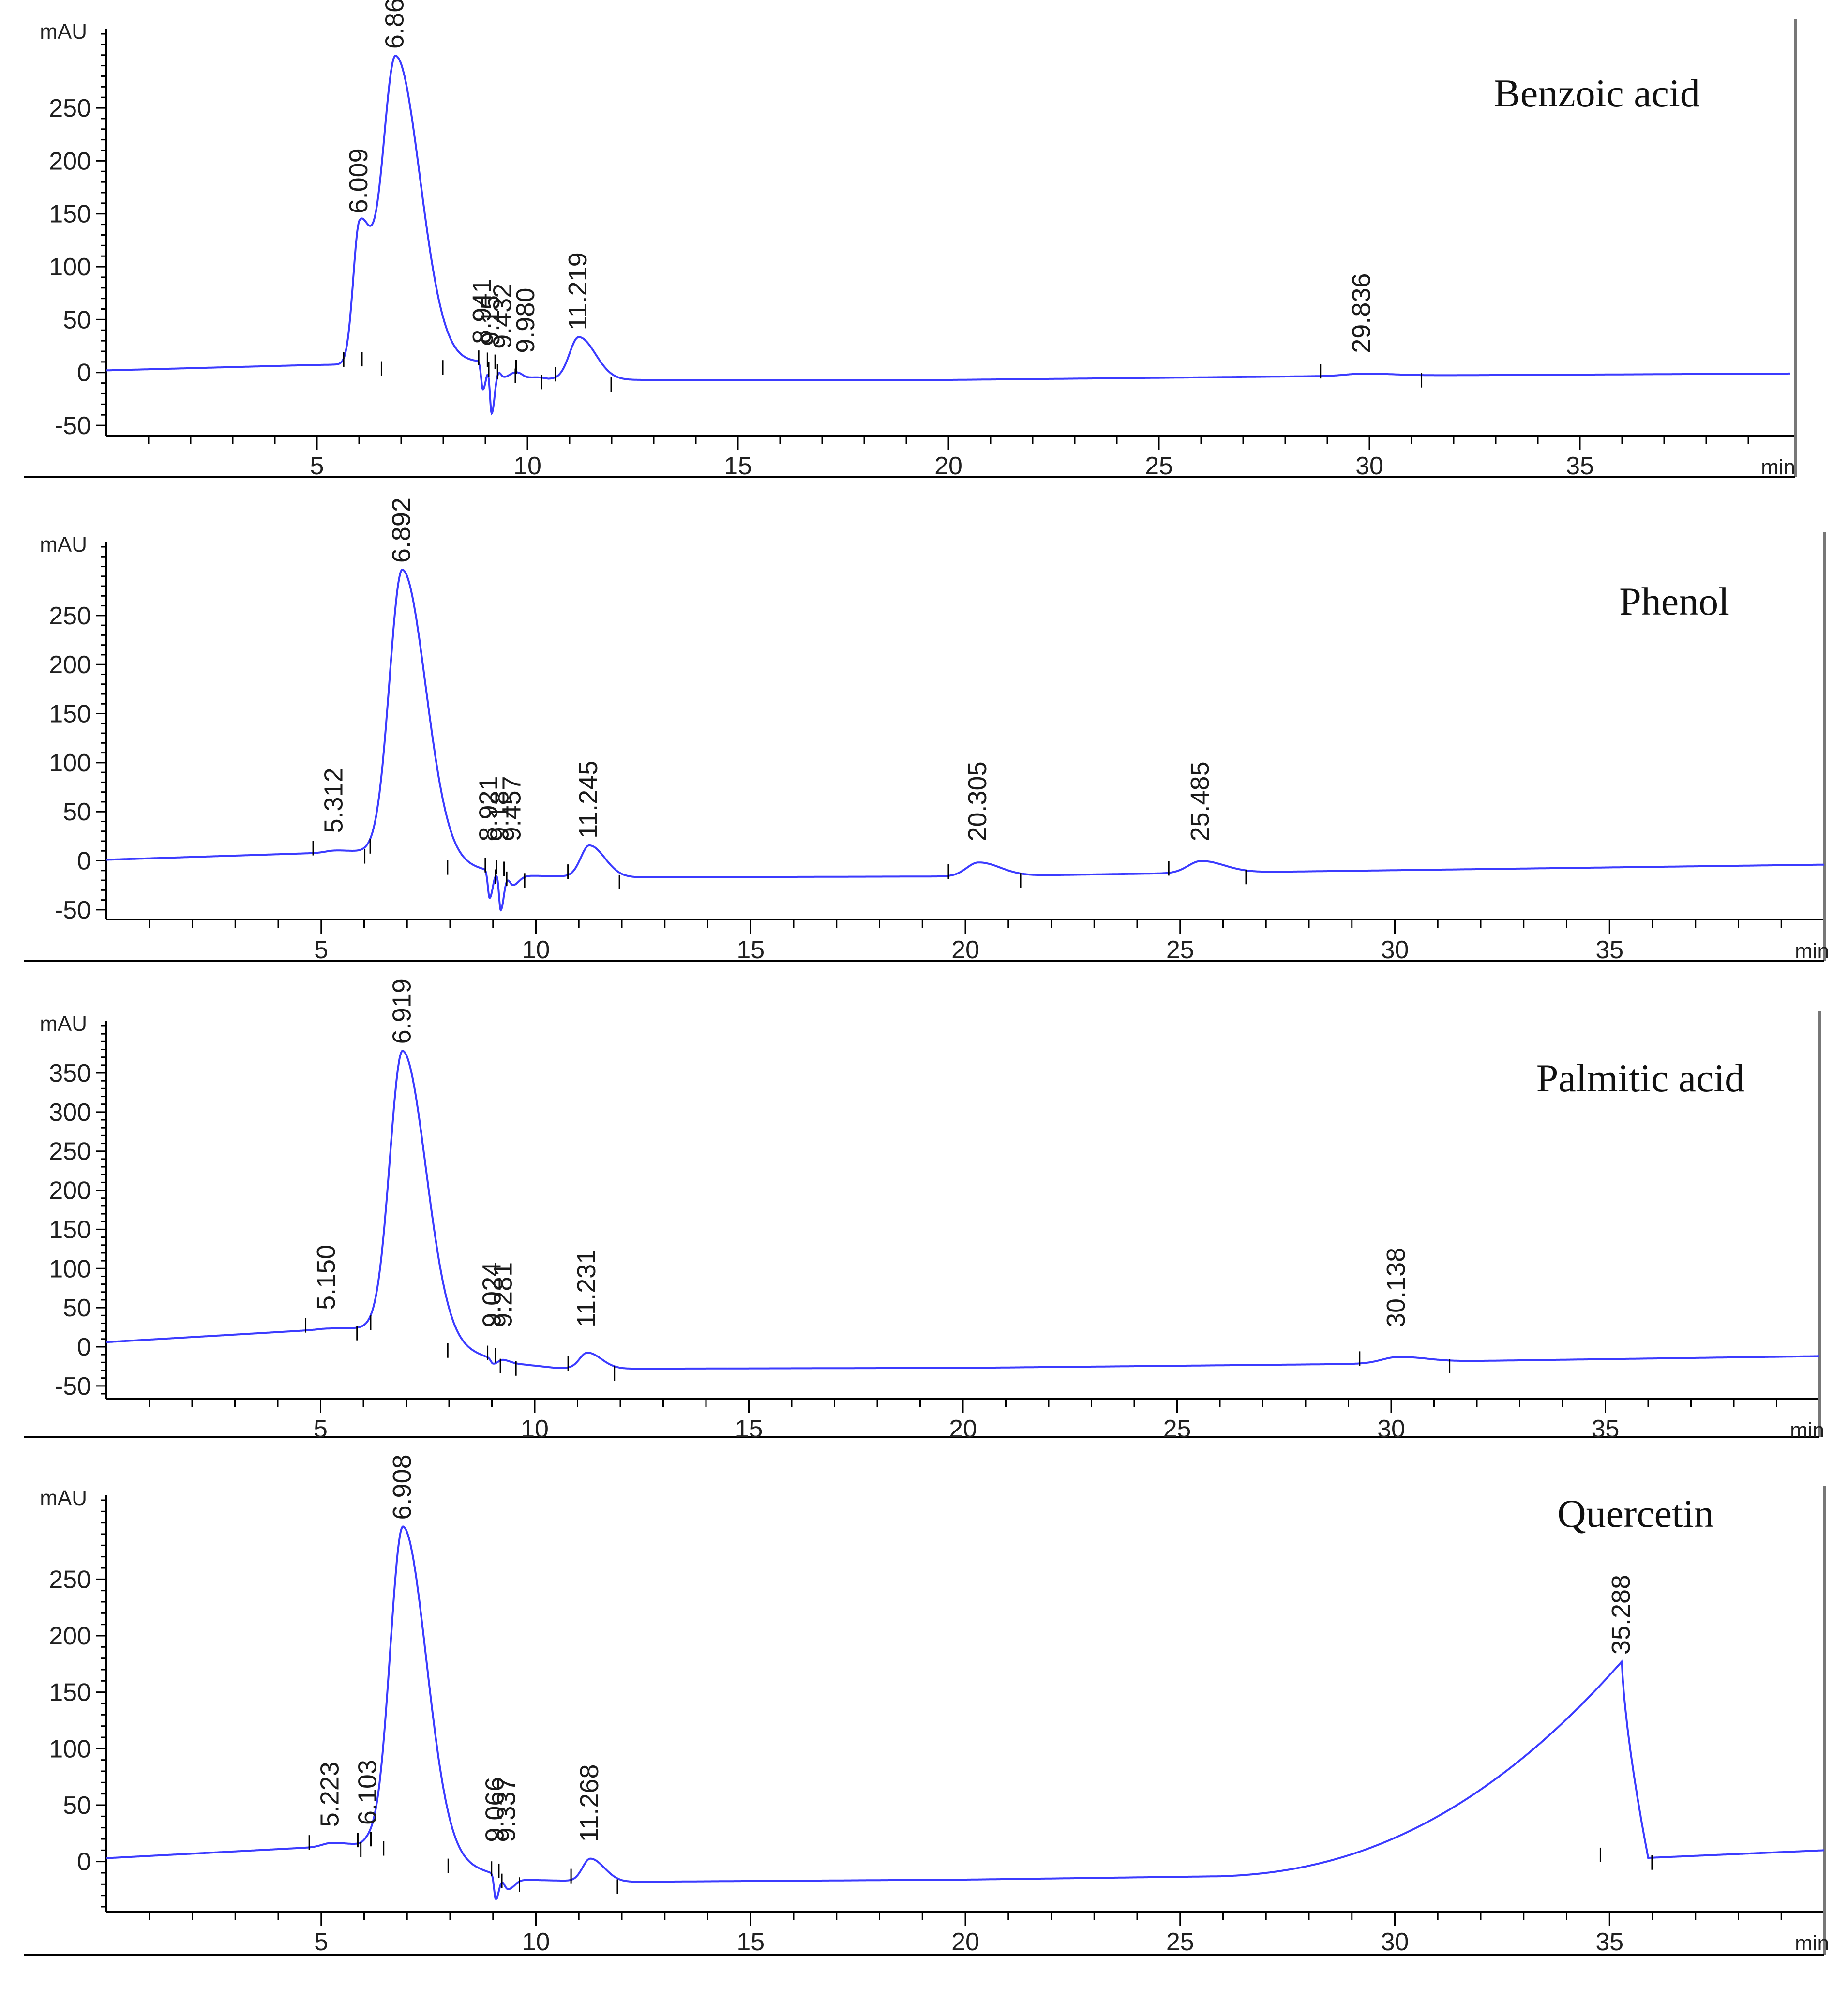  Describe the element at coordinates (588, 800) in the screenshot. I see `peak-rt-label: 11.245` at that location.